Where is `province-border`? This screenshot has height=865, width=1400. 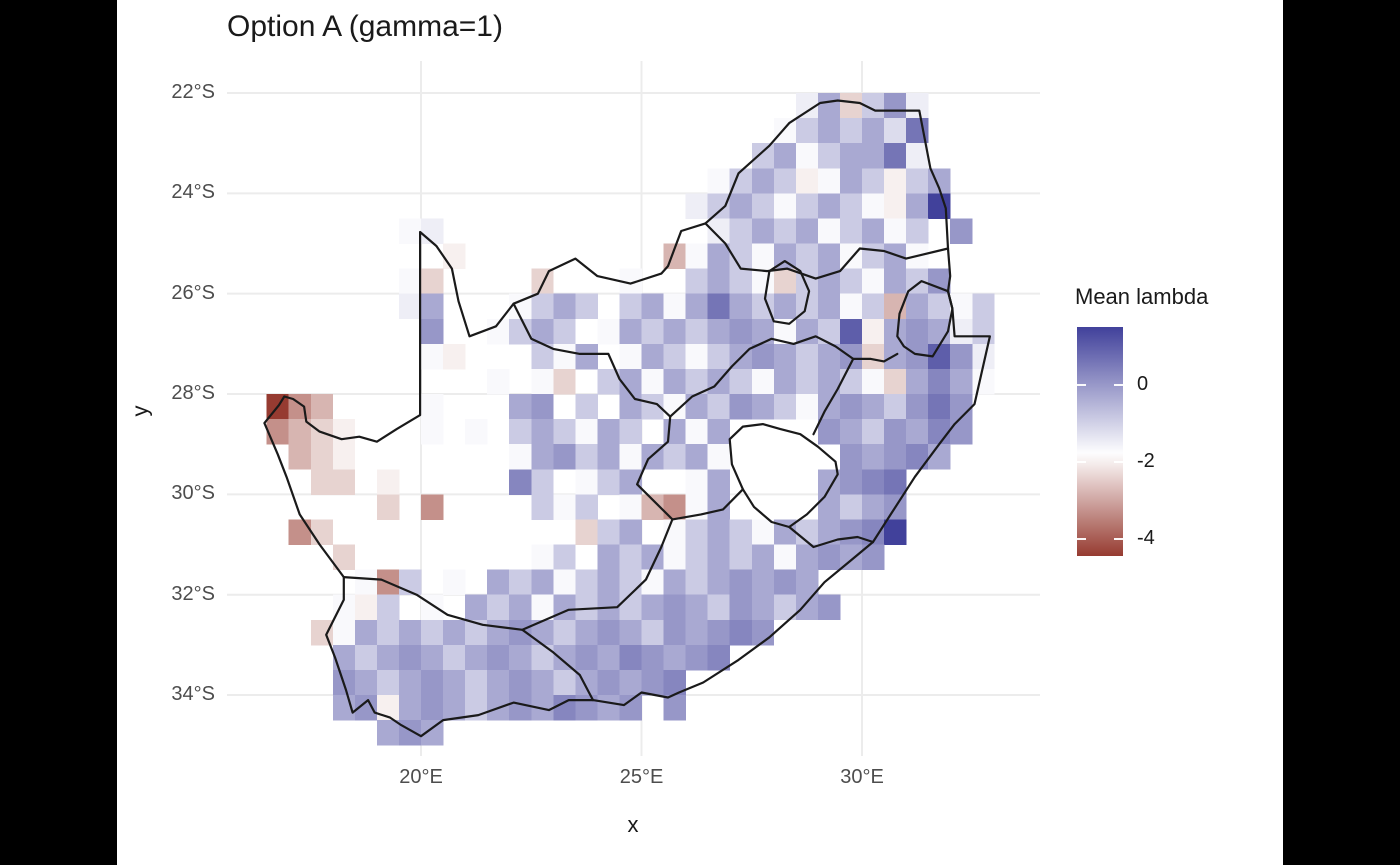
province-border is located at coordinates (707, 504).